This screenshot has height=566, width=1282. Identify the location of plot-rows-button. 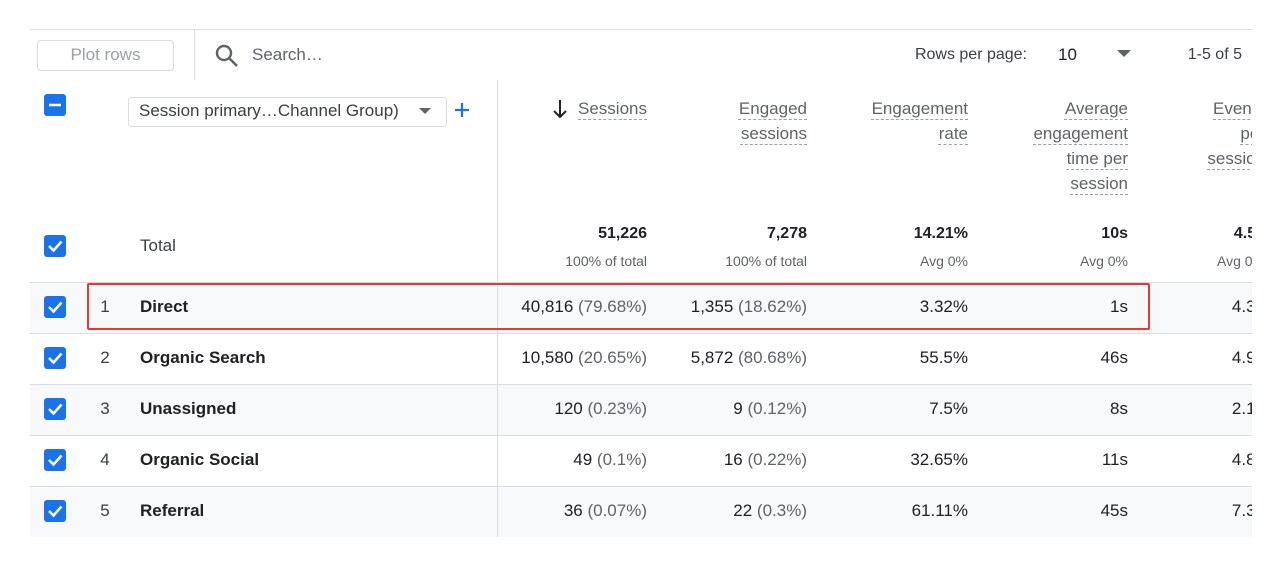
(105, 55).